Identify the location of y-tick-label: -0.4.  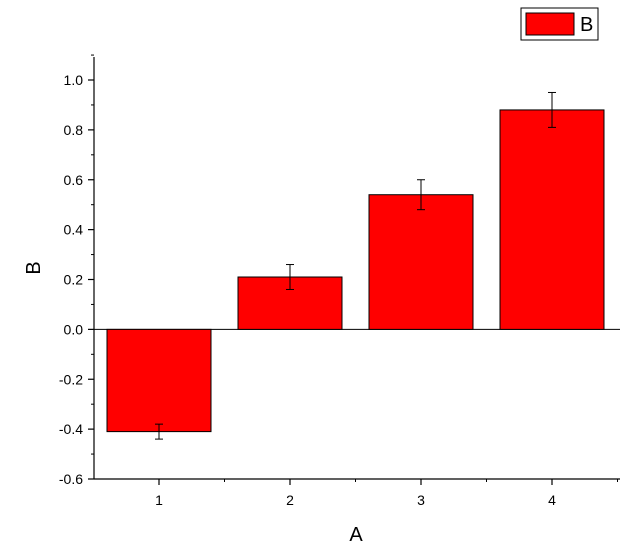
(71, 429).